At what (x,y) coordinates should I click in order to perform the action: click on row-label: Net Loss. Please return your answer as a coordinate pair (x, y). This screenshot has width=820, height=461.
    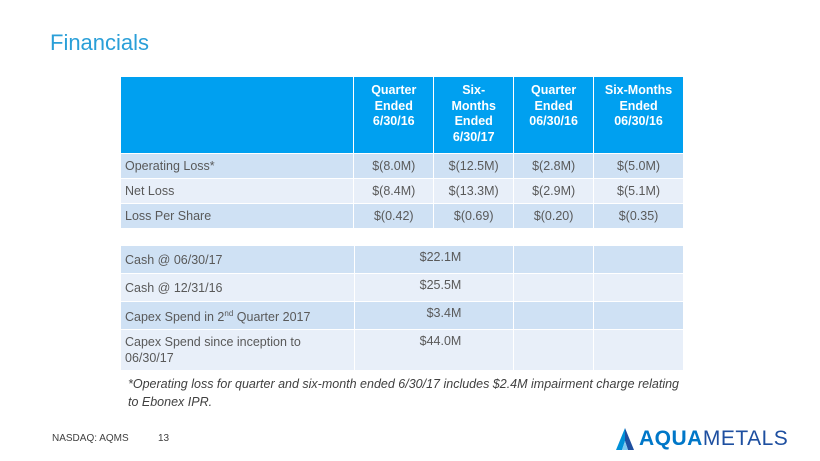
    Looking at the image, I should click on (237, 191).